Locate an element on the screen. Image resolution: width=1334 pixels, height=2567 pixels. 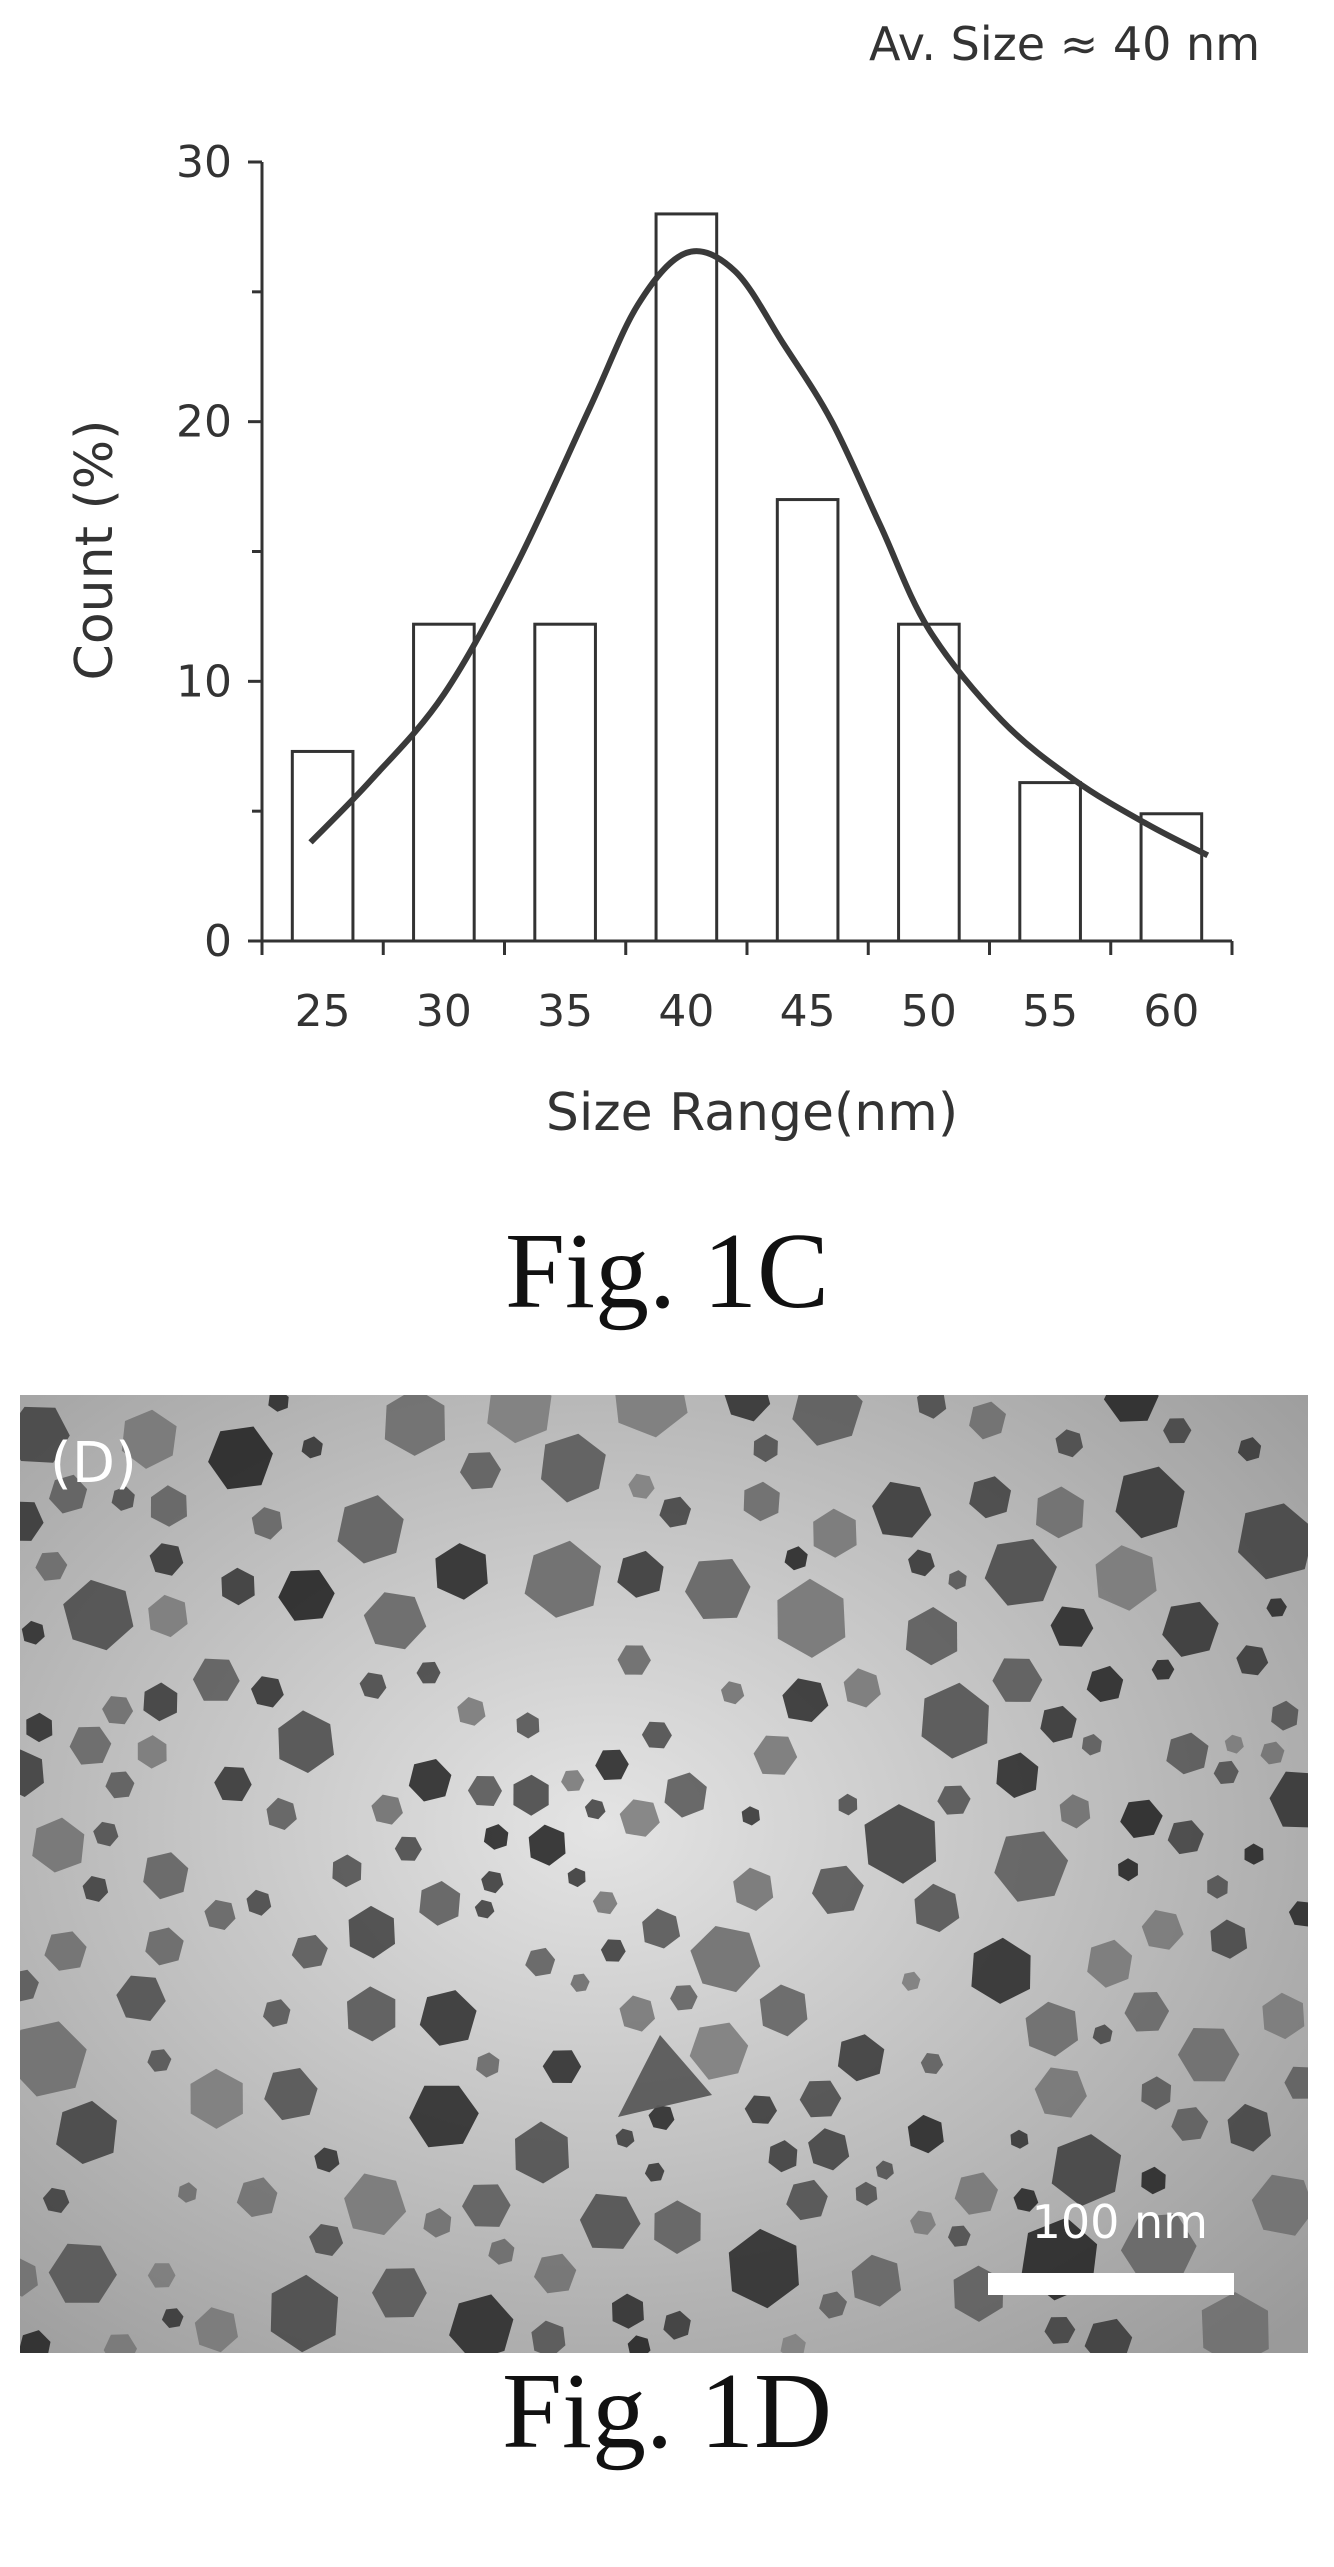
y-tick-label: 30 is located at coordinates (204, 162).